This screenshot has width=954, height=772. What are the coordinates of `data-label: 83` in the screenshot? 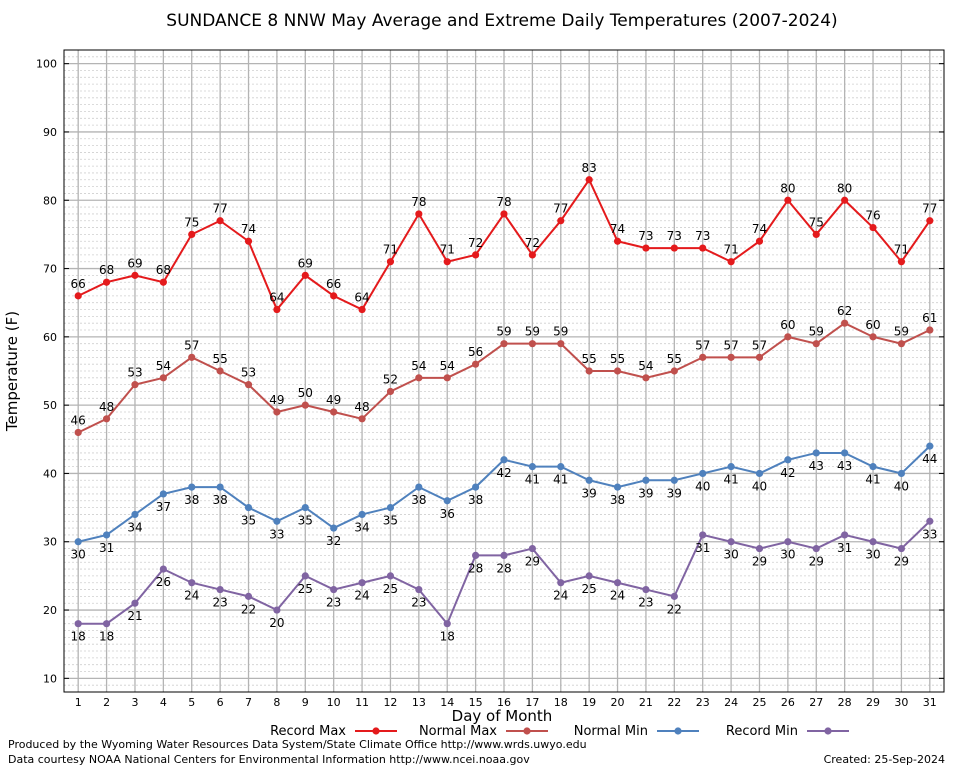 It's located at (589, 168).